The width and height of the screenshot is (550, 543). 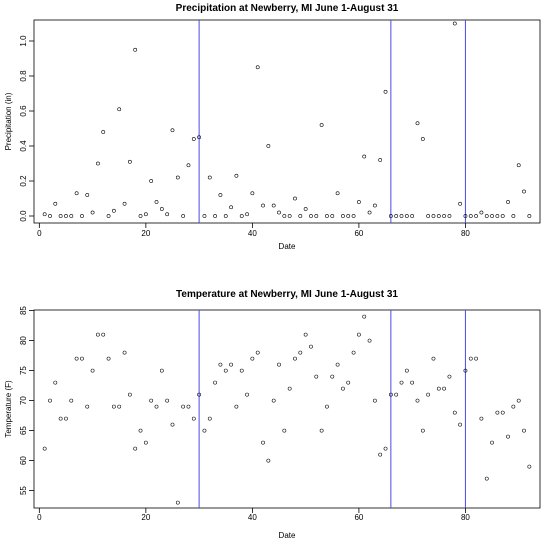 I want to click on x-tick-label: 60, so click(x=358, y=233).